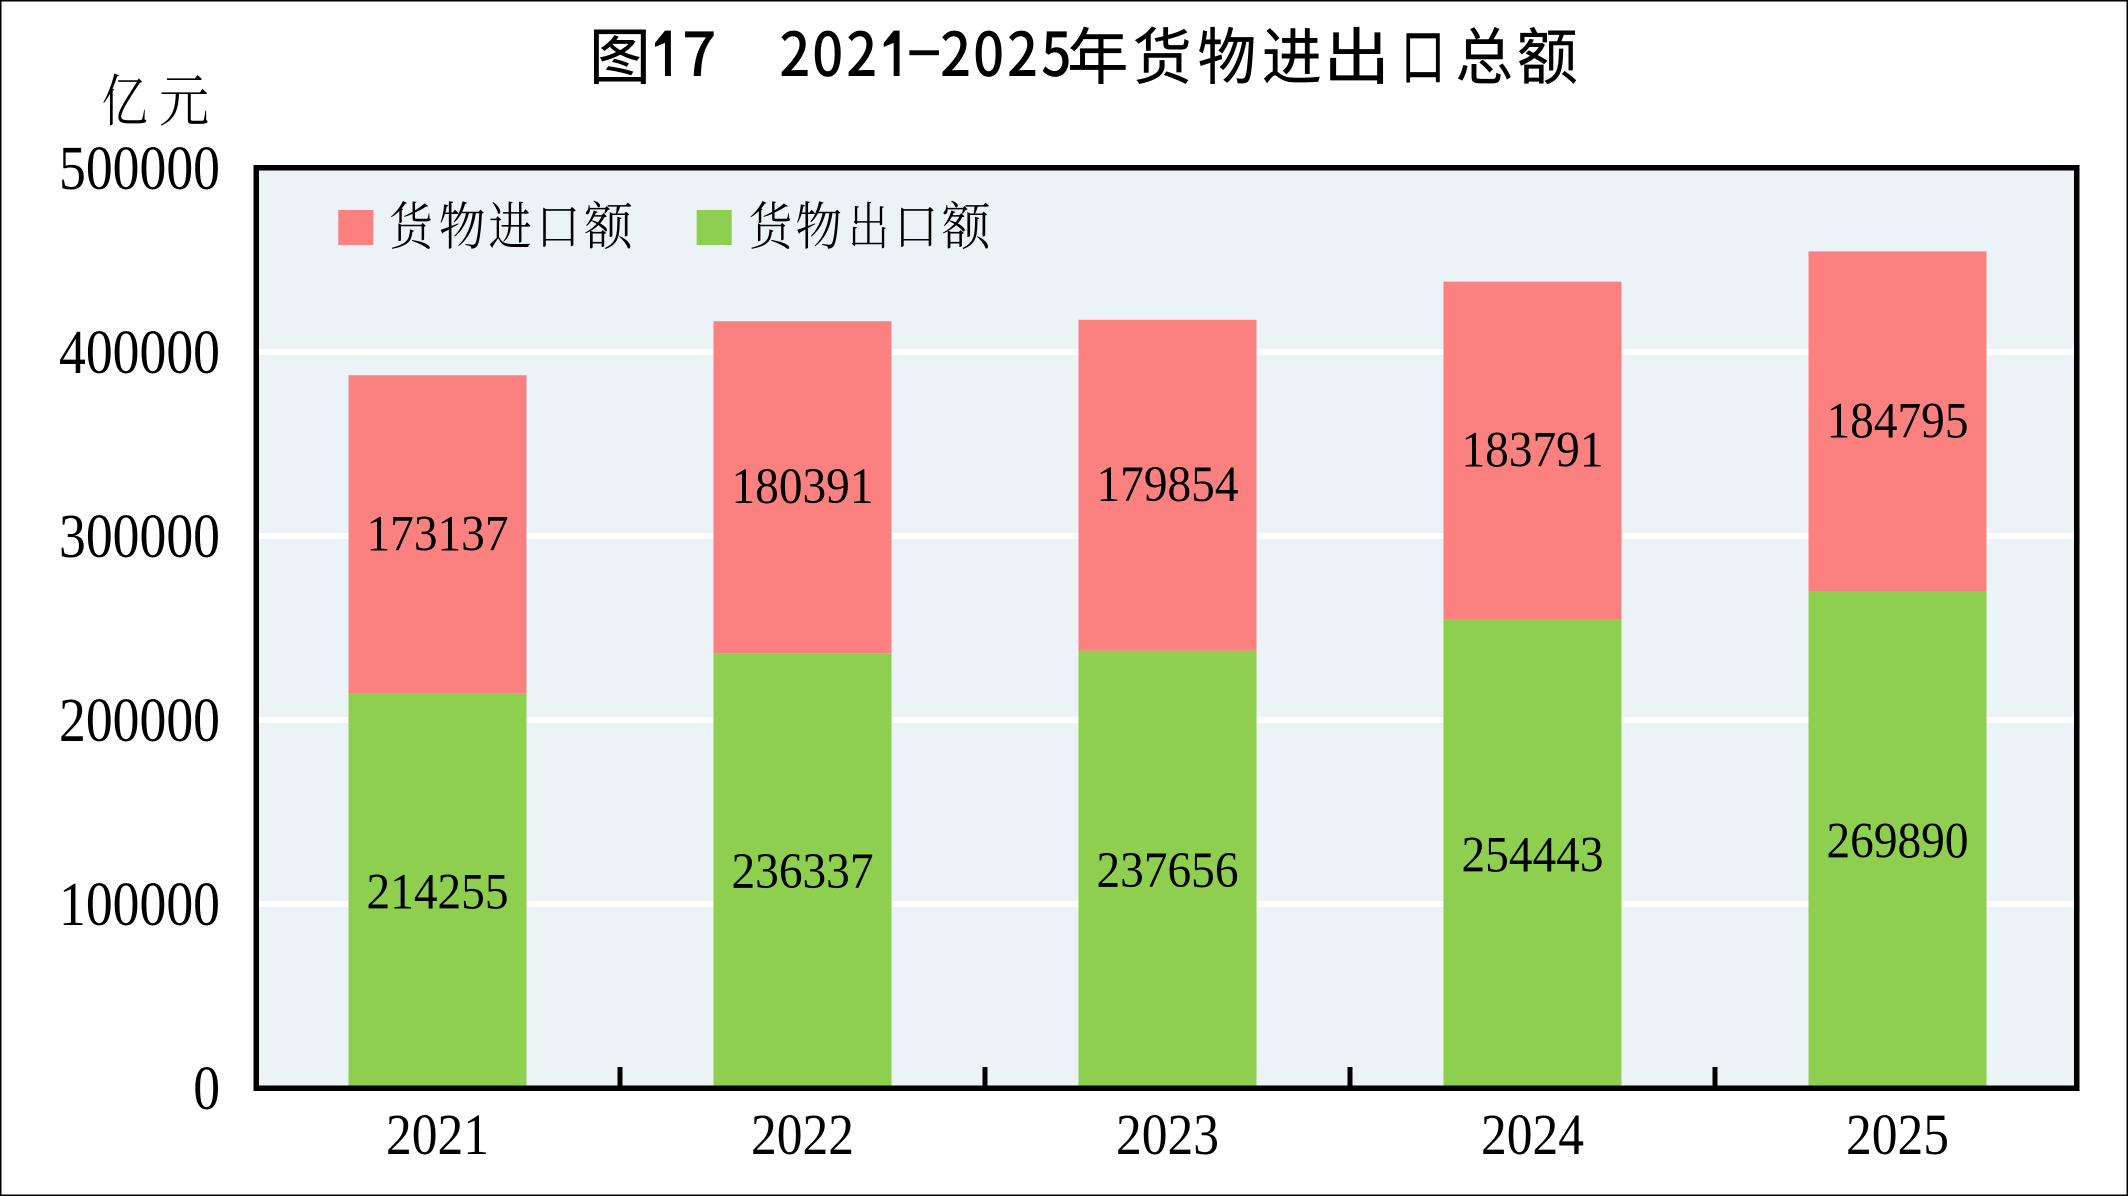 Image resolution: width=2128 pixels, height=1196 pixels. Describe the element at coordinates (1898, 841) in the screenshot. I see `svg-text: 269890` at that location.